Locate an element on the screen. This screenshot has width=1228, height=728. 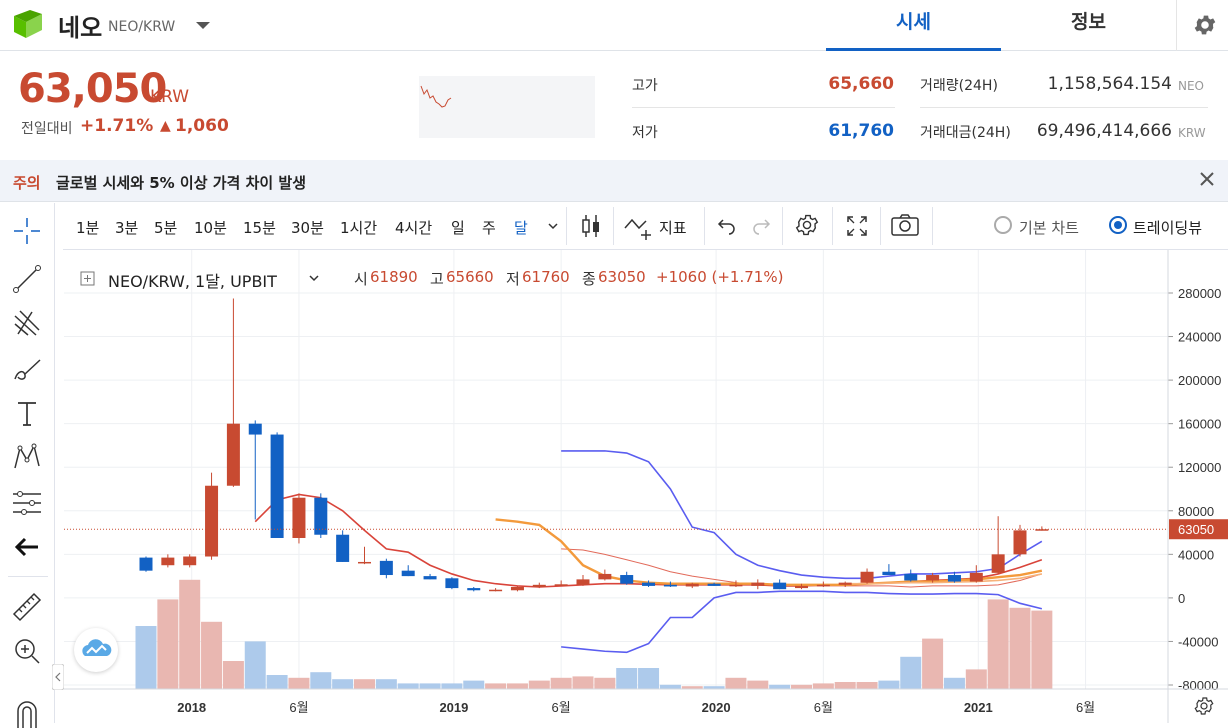
y-tick-label: 240000 is located at coordinates (1199, 337).